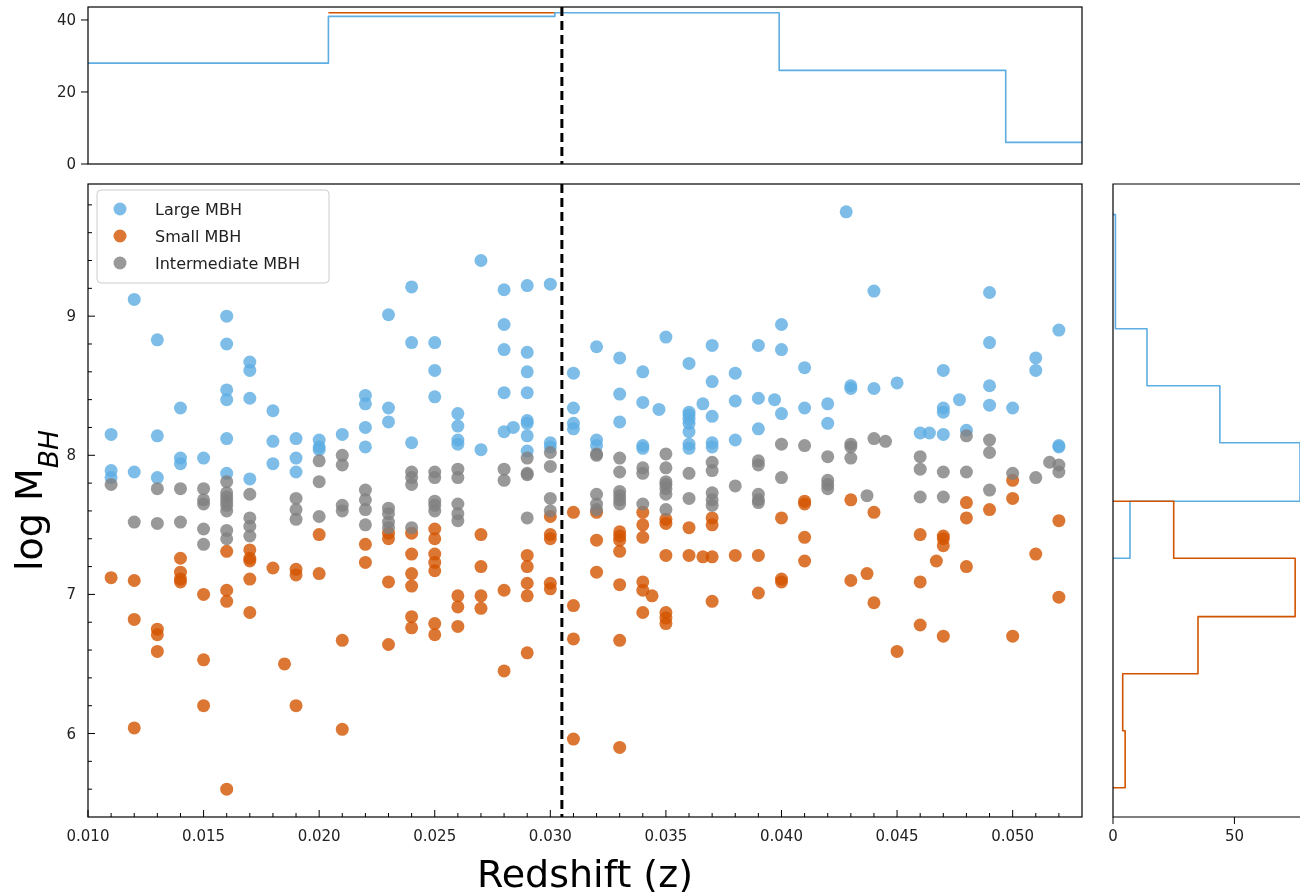 This screenshot has width=1301, height=892. What do you see at coordinates (71, 164) in the screenshot?
I see `y-tick-label: 0` at bounding box center [71, 164].